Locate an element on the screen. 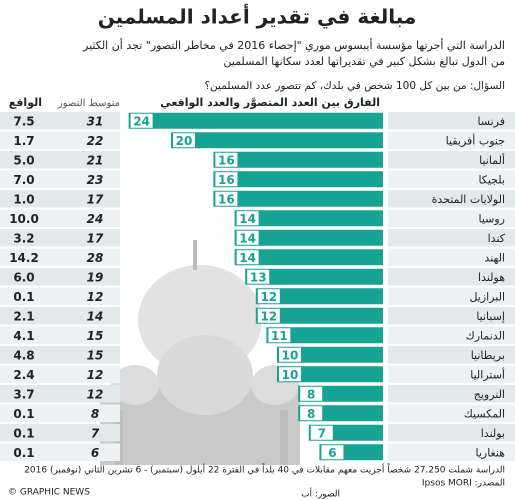 The height and width of the screenshot is (500, 515). perceived-value: 17 is located at coordinates (95, 238).